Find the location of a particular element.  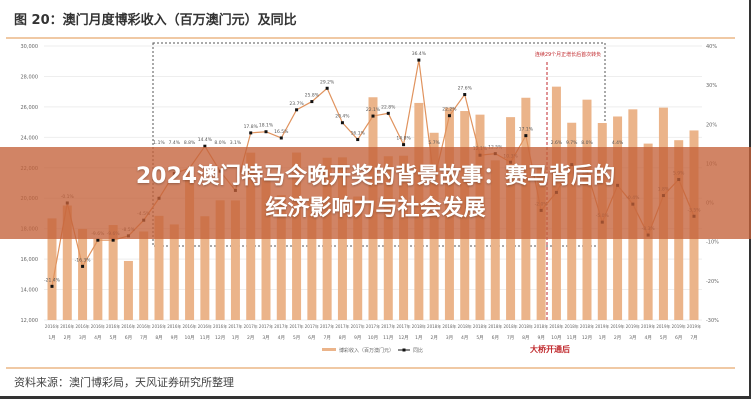

left-axis-tick: 30,000 is located at coordinates (30, 47).